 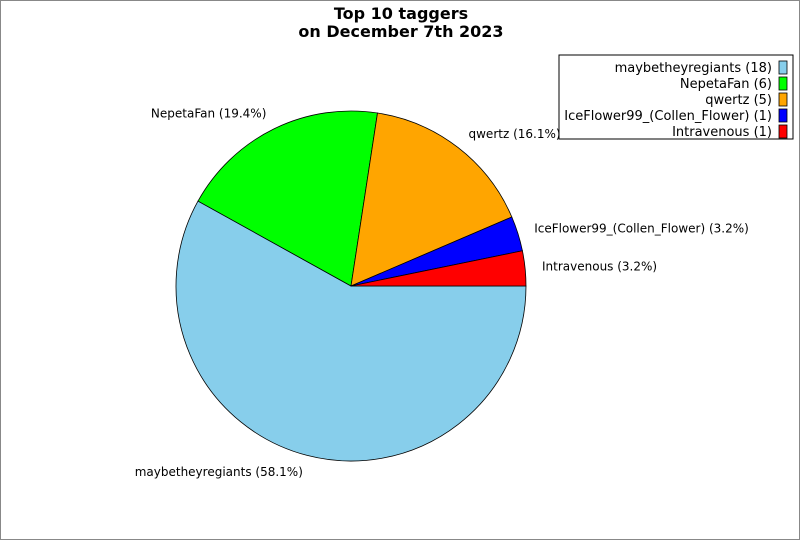 What do you see at coordinates (431, 199) in the screenshot?
I see `pie-slice-qwertz` at bounding box center [431, 199].